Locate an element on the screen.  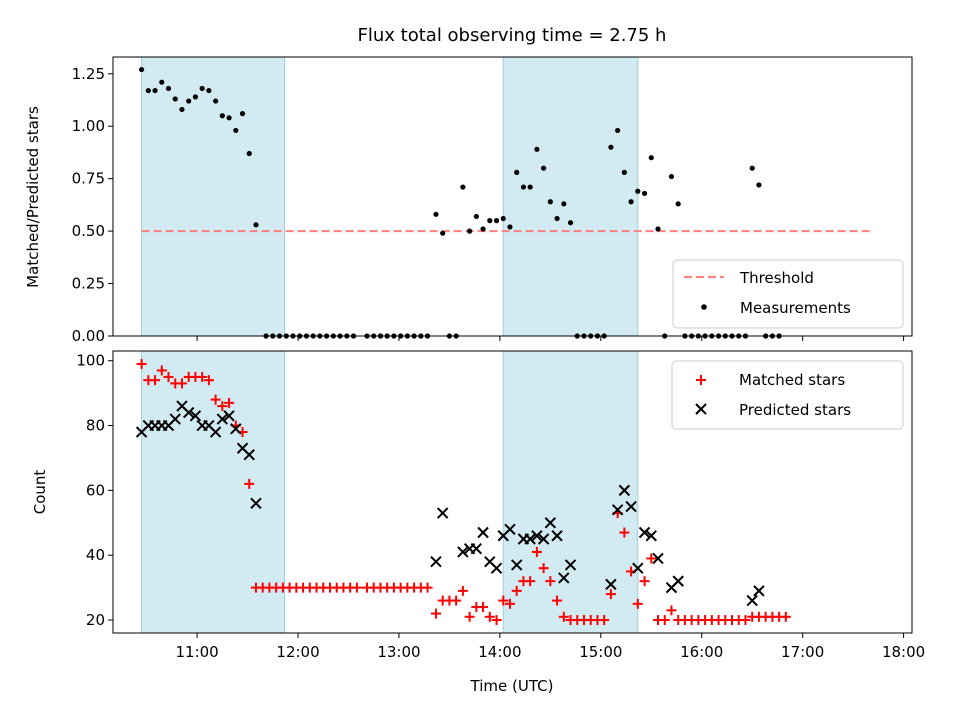
y-tick-label: 40 is located at coordinates (95, 555).